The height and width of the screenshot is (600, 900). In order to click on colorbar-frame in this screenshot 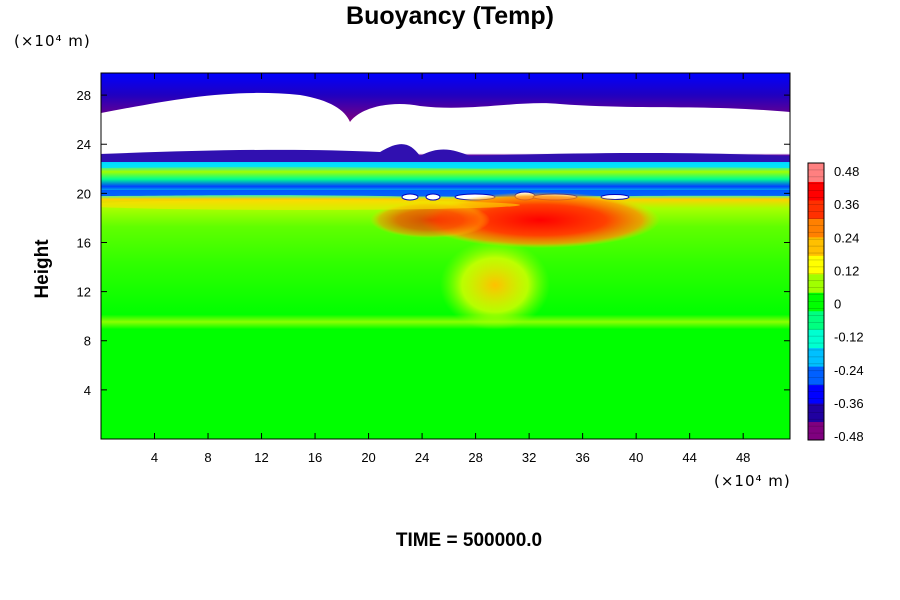, I will do `click(816, 301)`.